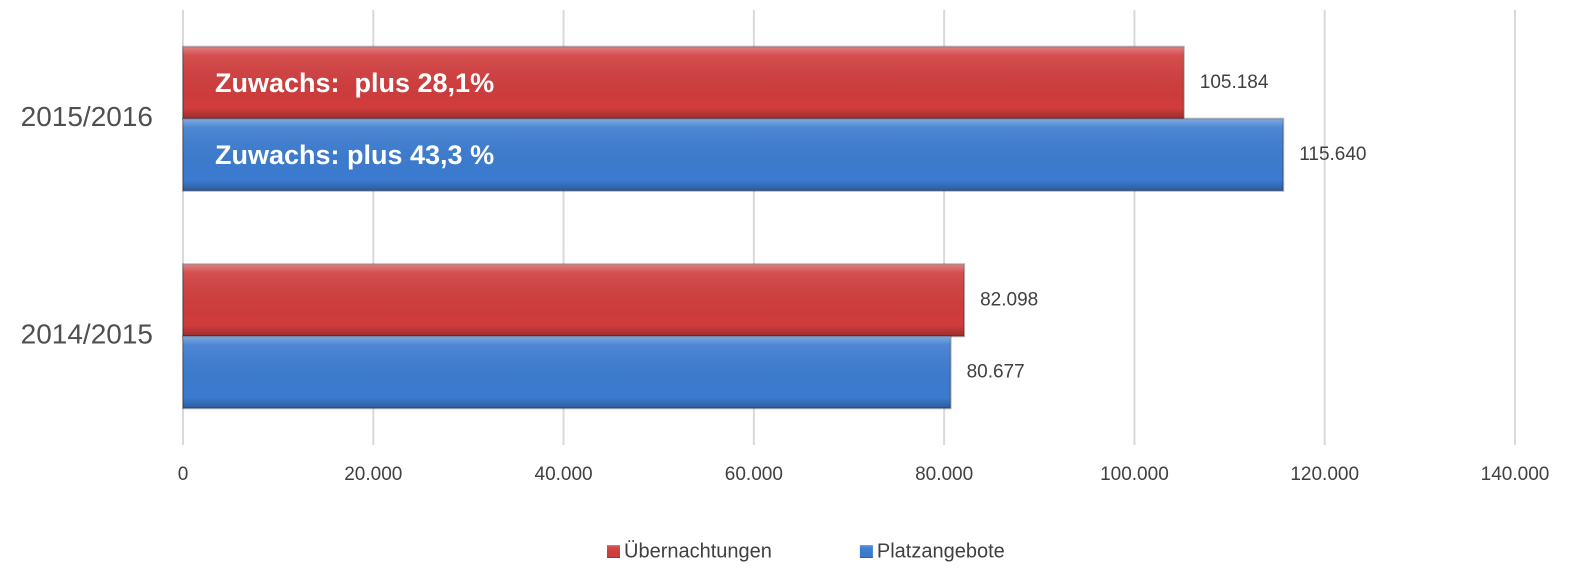  I want to click on legend-label: Platzangebote, so click(941, 551).